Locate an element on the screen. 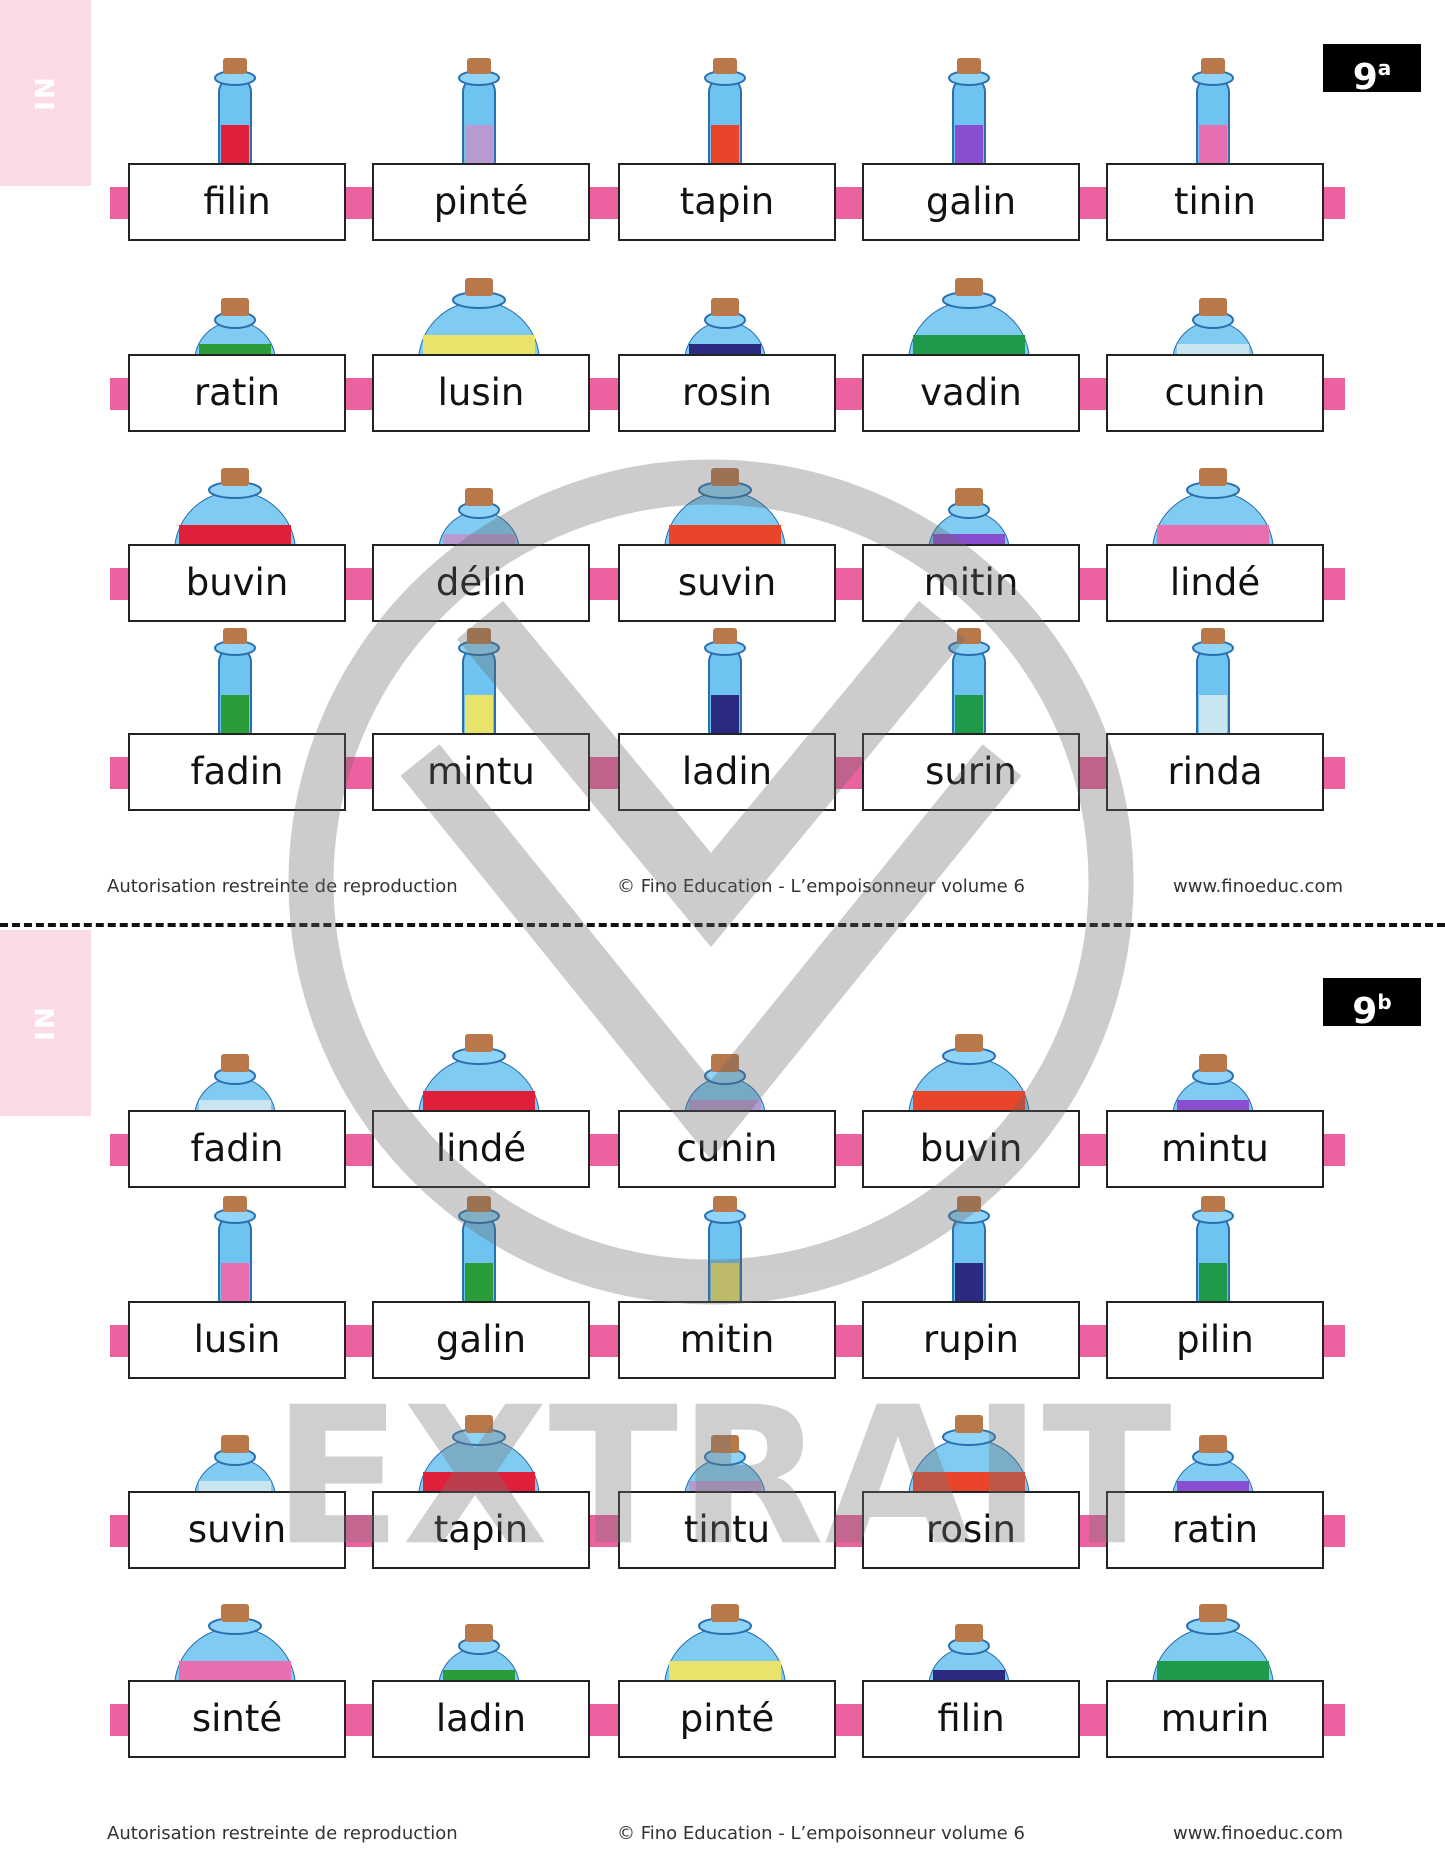 The image size is (1445, 1870). word-card: tinin is located at coordinates (1215, 202).